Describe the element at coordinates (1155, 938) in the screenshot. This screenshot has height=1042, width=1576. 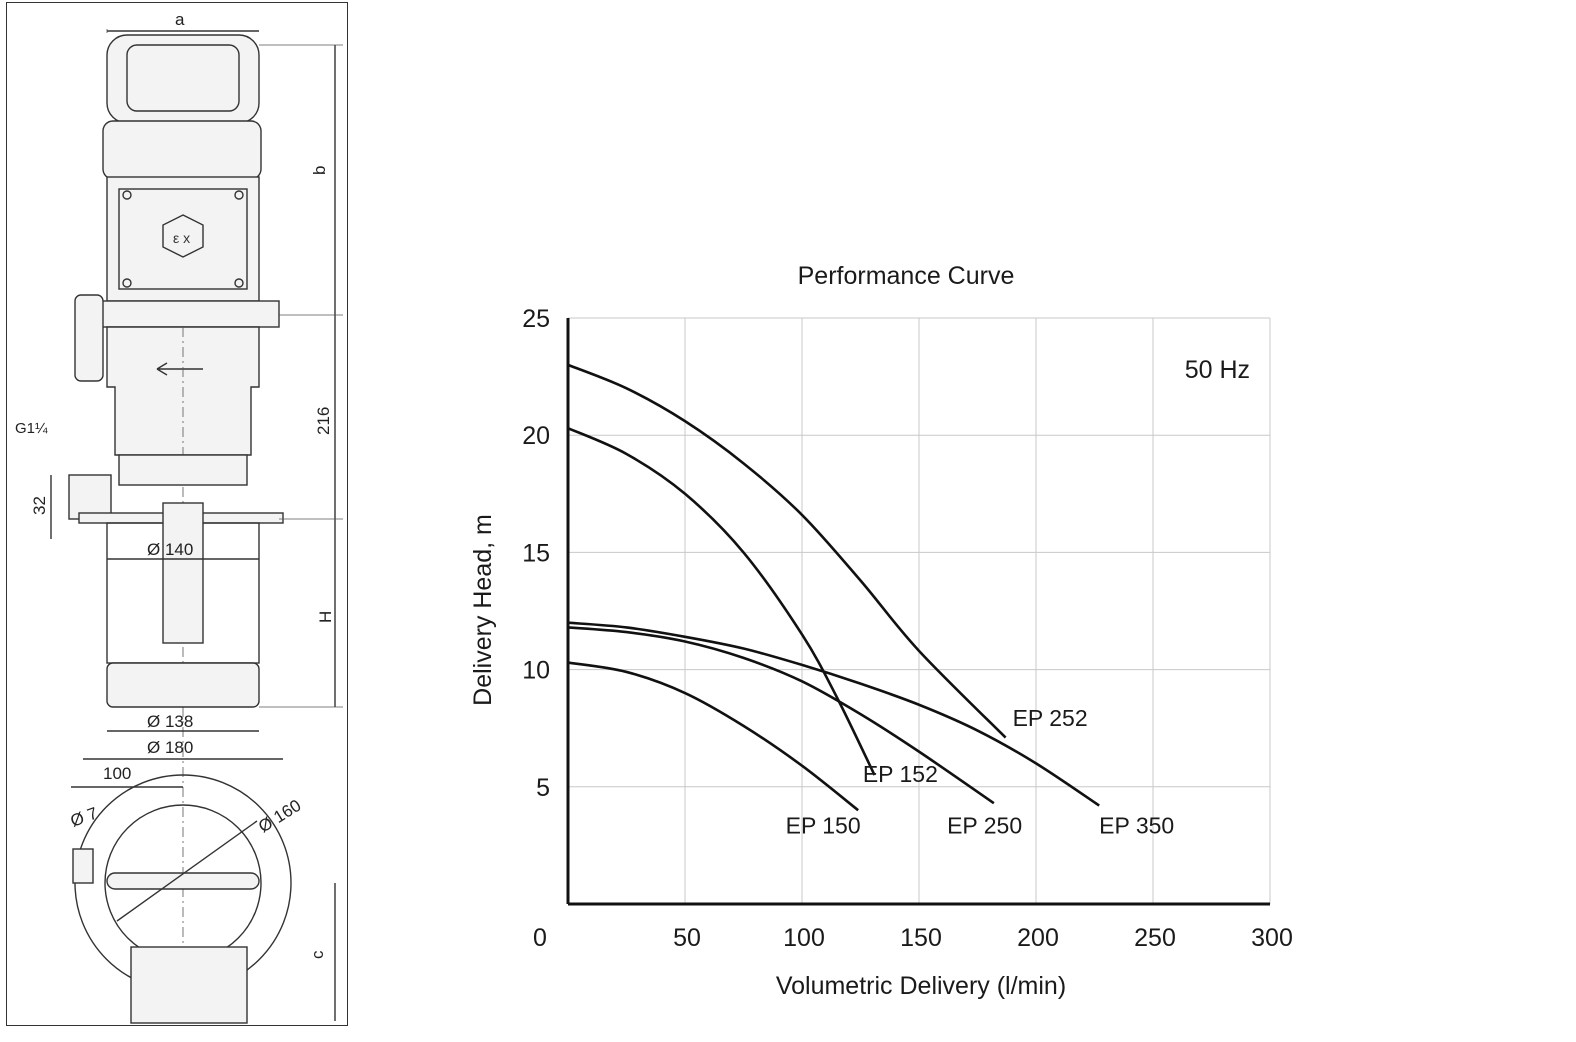
I see `x-tick-label: 250` at that location.